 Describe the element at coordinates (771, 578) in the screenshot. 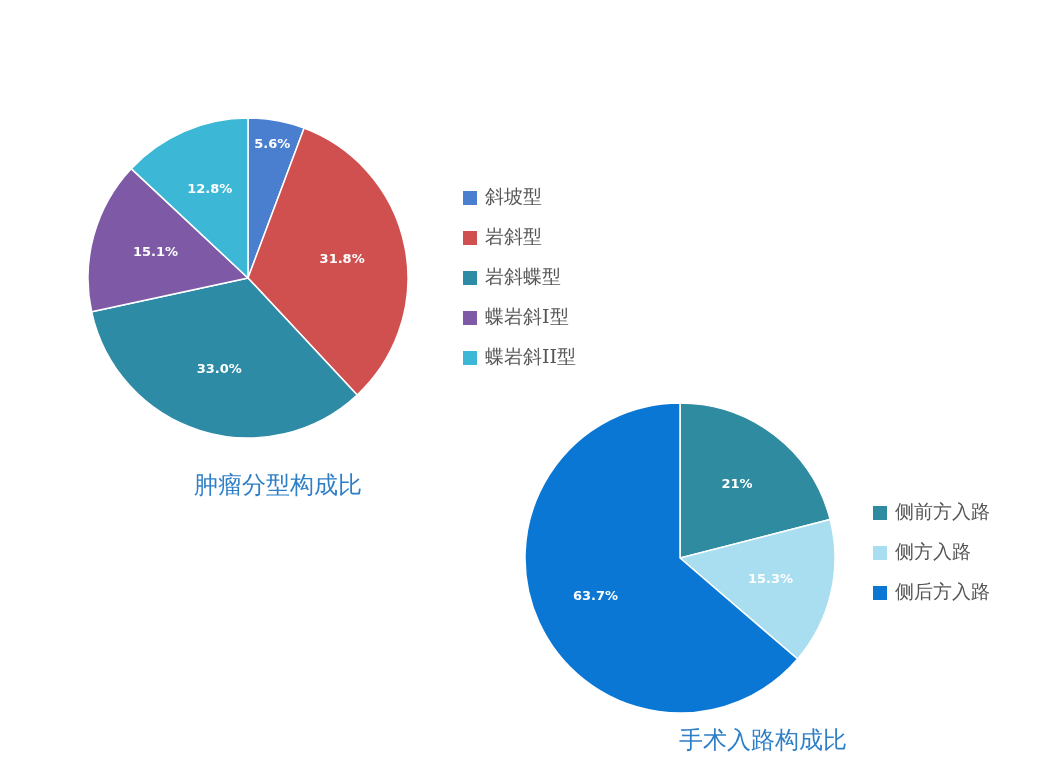

I see `data-label: 15.3%` at that location.